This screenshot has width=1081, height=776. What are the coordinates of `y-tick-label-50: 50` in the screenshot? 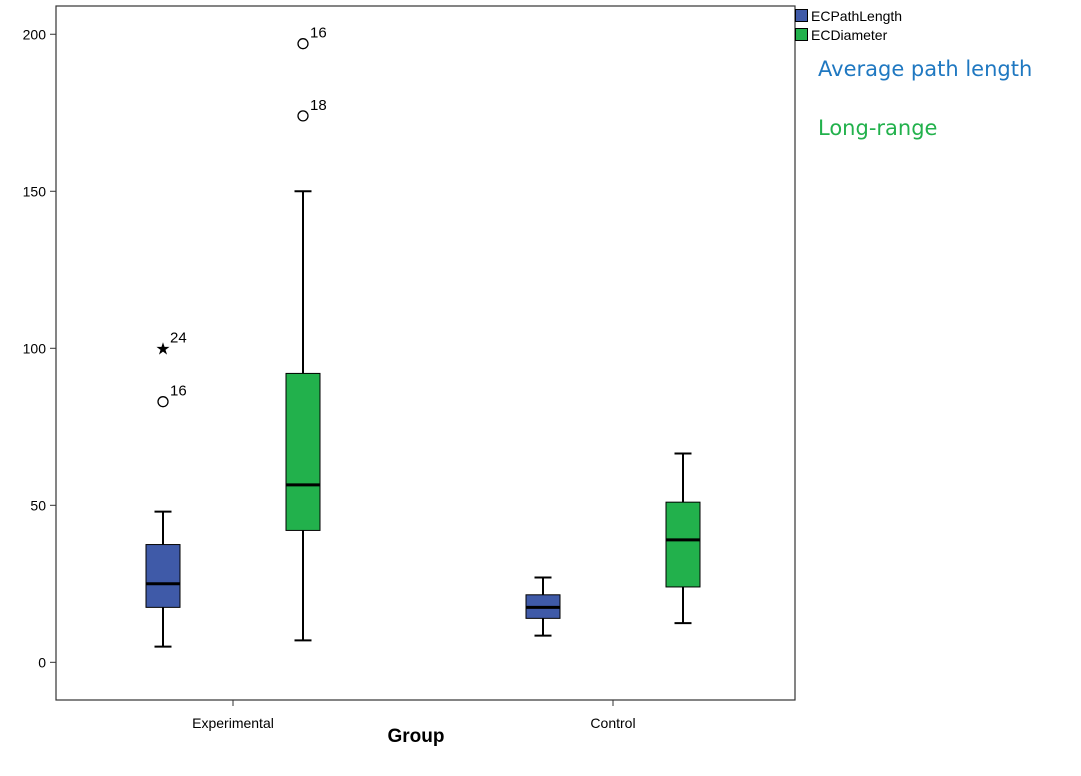 It's located at (38, 505).